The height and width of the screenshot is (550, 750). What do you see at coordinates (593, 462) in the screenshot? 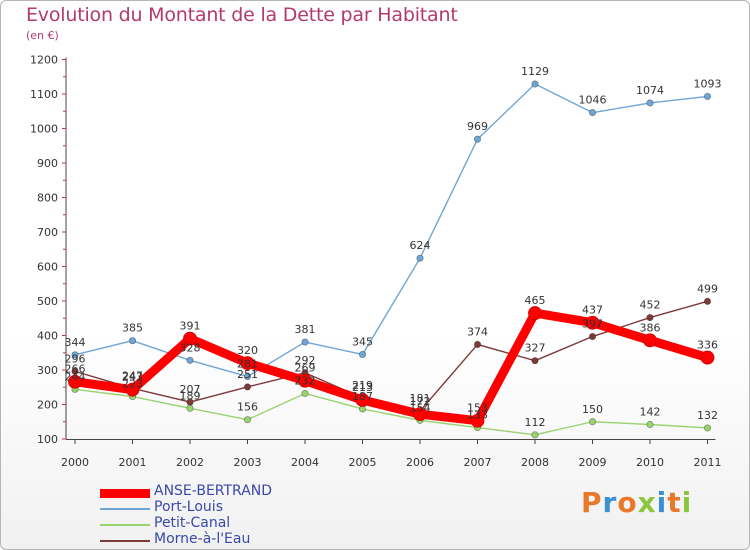
I see `x-tick-label: 2009` at bounding box center [593, 462].